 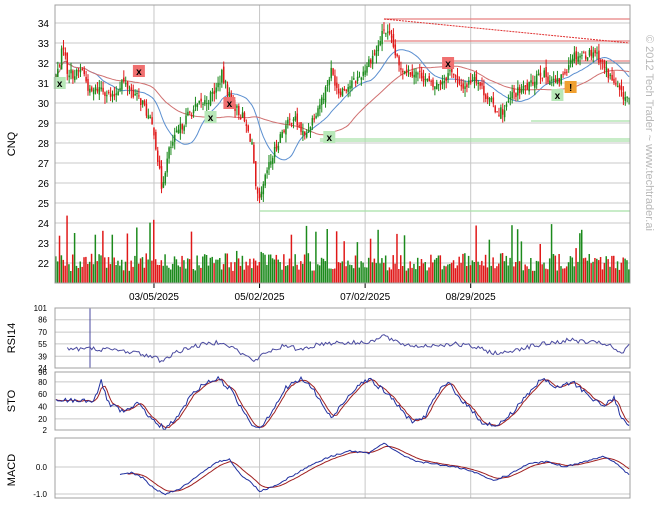 I want to click on stochastic-axis-label: STO, so click(x=12, y=400).